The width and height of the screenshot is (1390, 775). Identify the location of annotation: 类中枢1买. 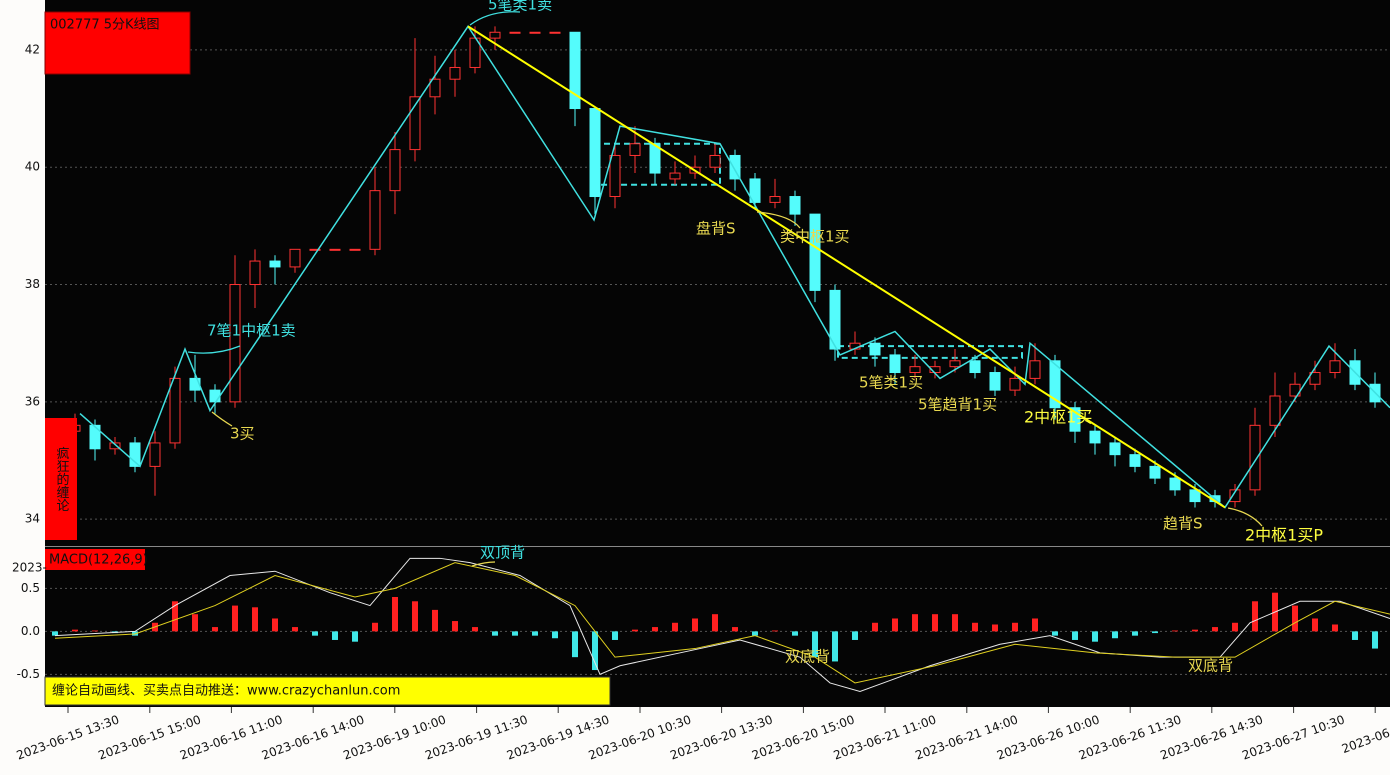
(815, 237).